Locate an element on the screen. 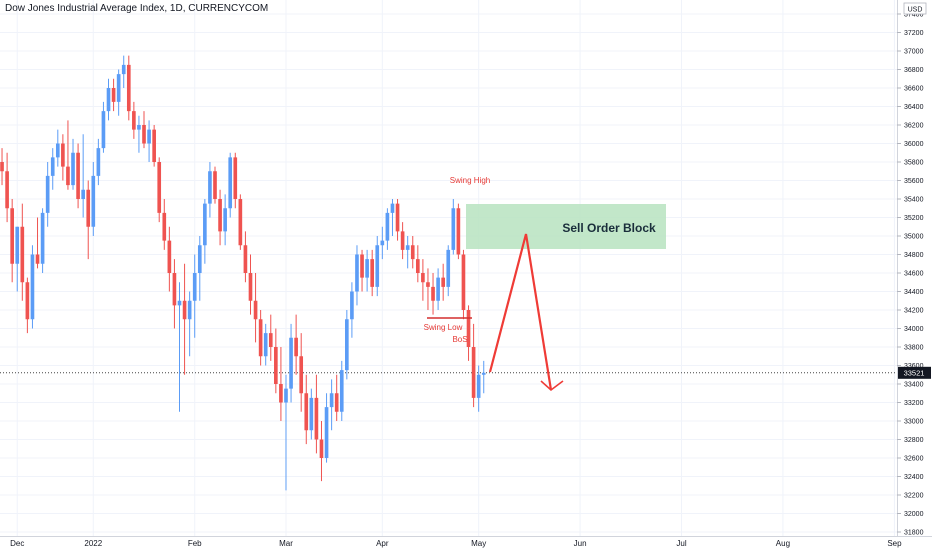  y-tick-label: 35000 is located at coordinates (914, 237).